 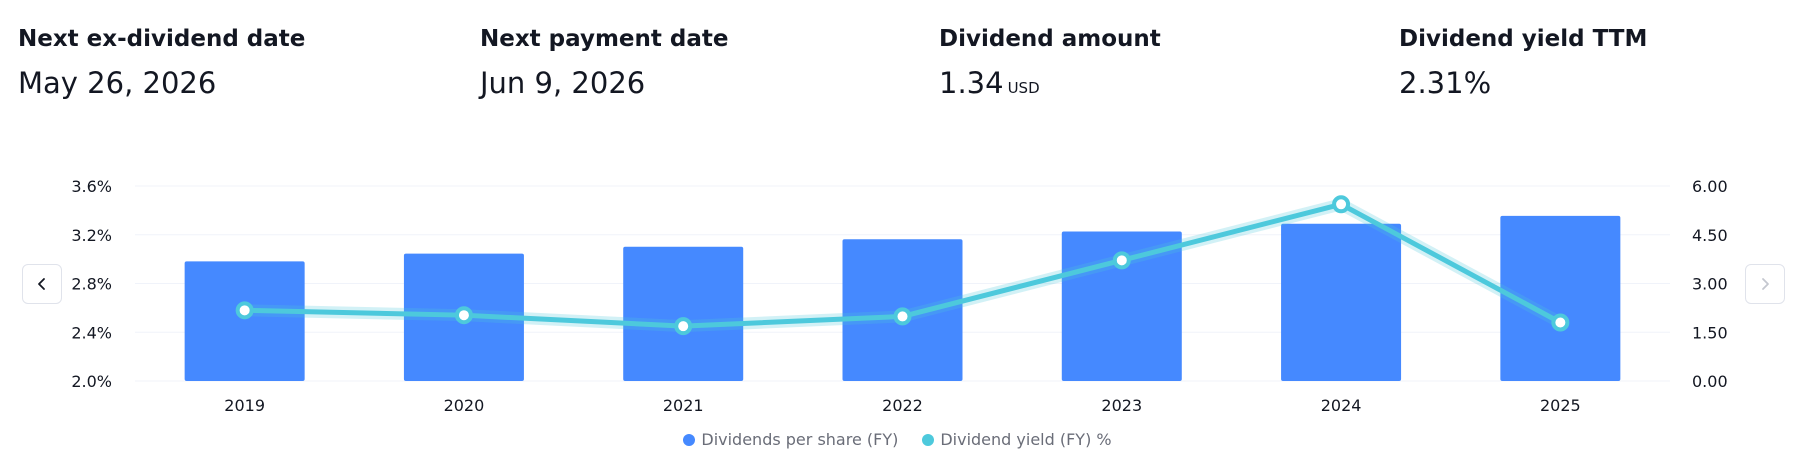 What do you see at coordinates (1121, 405) in the screenshot?
I see `x-tick-label: 2023` at bounding box center [1121, 405].